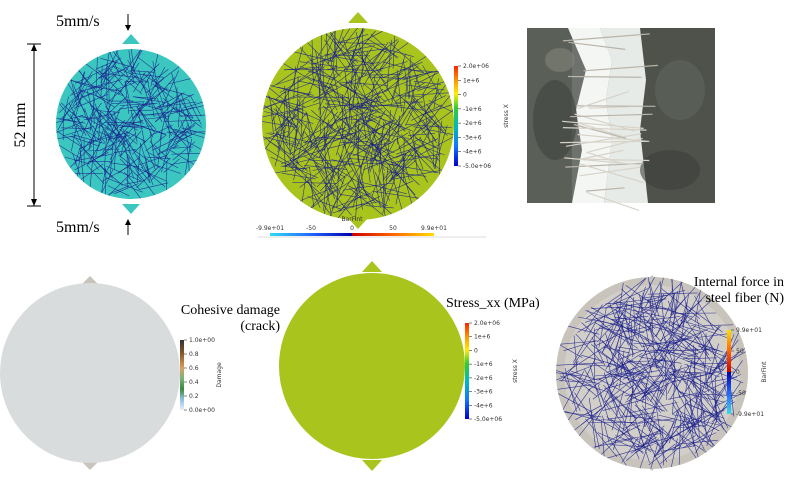  What do you see at coordinates (472, 123) in the screenshot?
I see `stress-b-tick-label: -2e+6` at bounding box center [472, 123].